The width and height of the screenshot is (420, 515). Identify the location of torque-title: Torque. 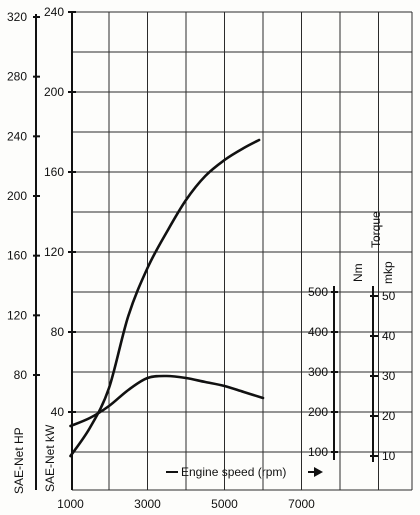
(376, 229).